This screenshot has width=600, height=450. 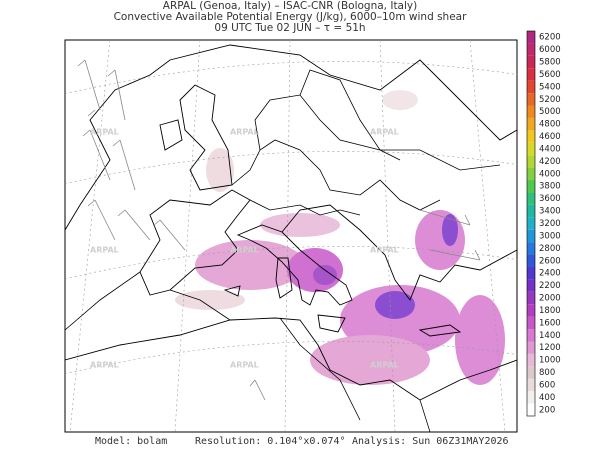 I want to click on colorbar-label: 200, so click(x=547, y=410).